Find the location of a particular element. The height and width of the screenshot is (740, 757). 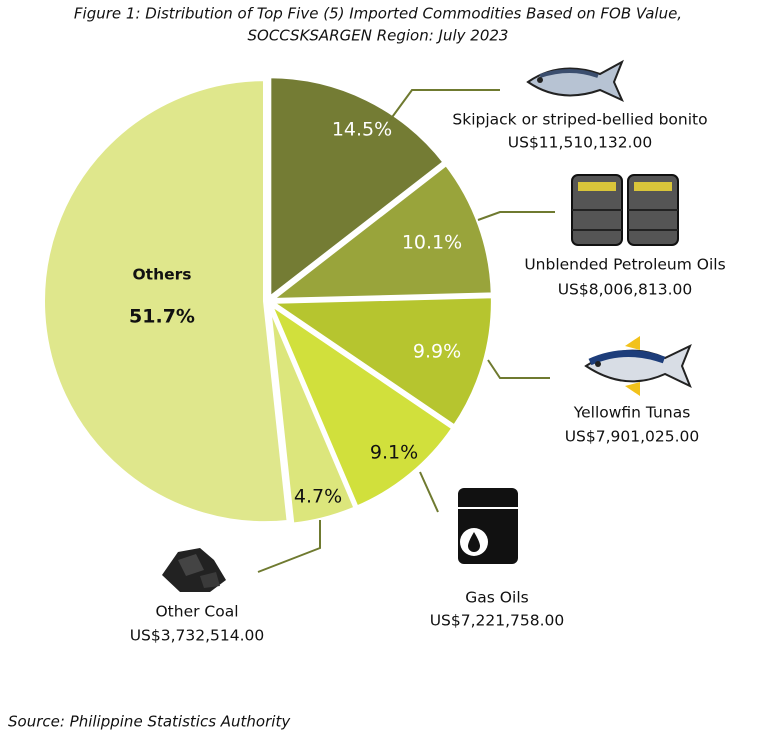

data-label: 9.1% is located at coordinates (394, 453).